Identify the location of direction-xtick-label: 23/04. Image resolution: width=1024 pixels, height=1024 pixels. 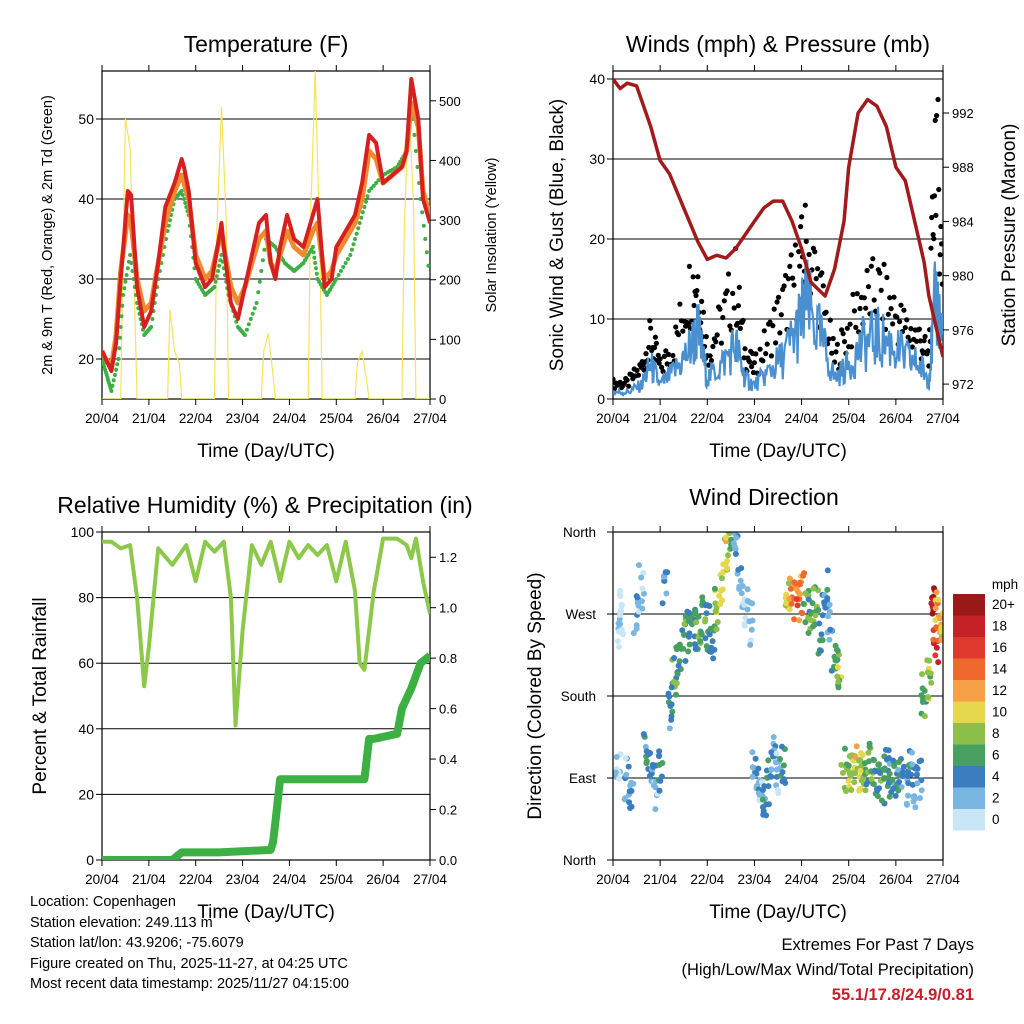
(755, 879).